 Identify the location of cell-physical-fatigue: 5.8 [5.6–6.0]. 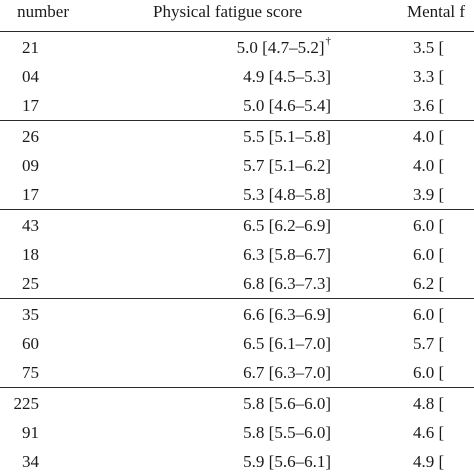
(287, 403).